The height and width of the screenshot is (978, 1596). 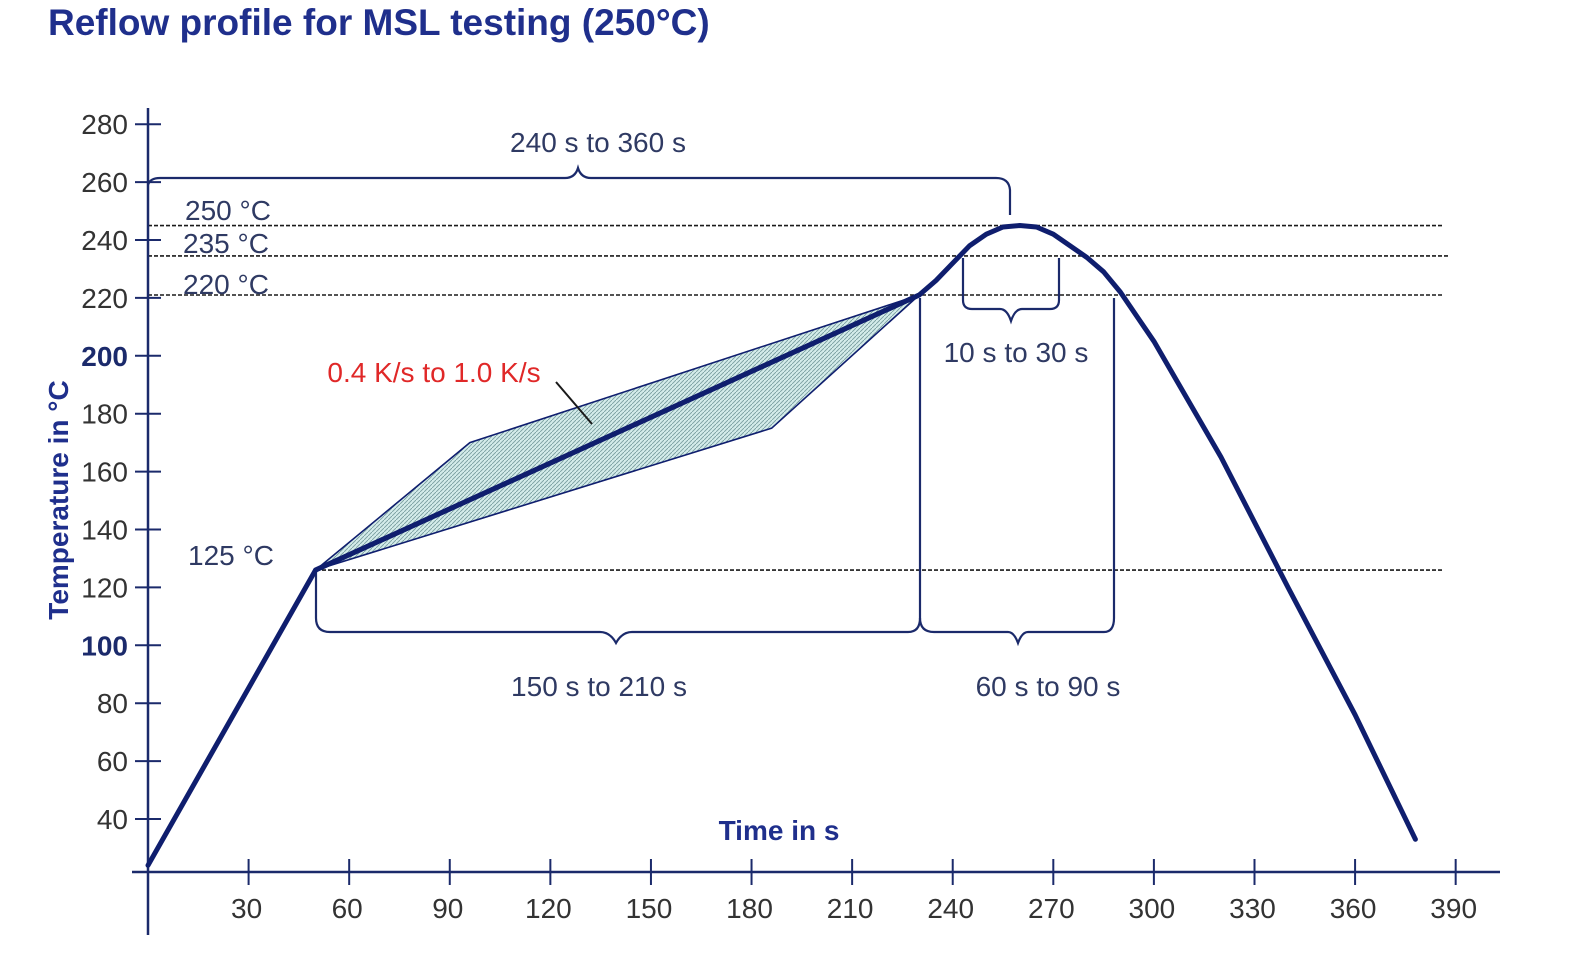 What do you see at coordinates (112, 703) in the screenshot?
I see `y-tick-label-80: 80` at bounding box center [112, 703].